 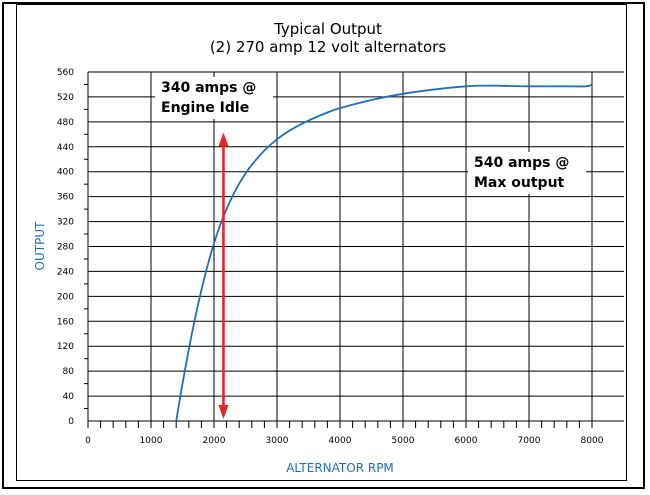 I want to click on annotation-label: 540 amps @, so click(x=521, y=163).